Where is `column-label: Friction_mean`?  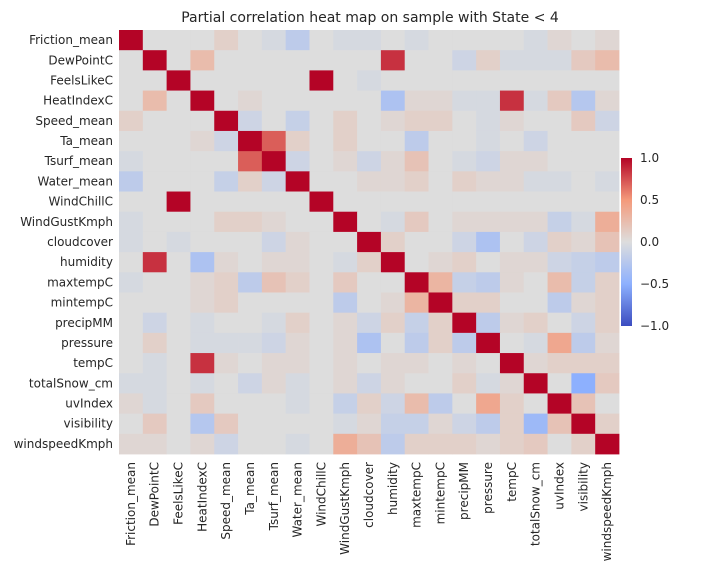 column-label: Friction_mean is located at coordinates (131, 504).